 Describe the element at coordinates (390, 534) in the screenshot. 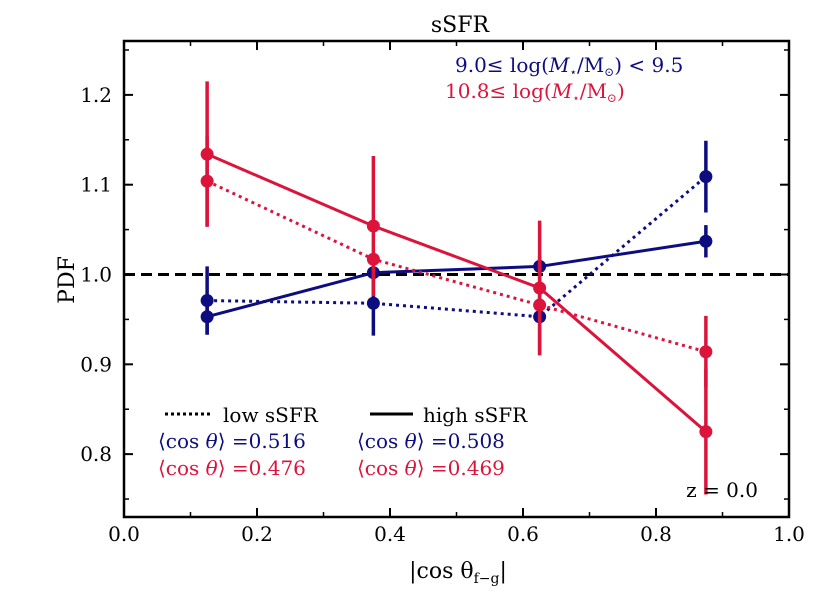

I see `x-tick-label-2: 0.4` at that location.